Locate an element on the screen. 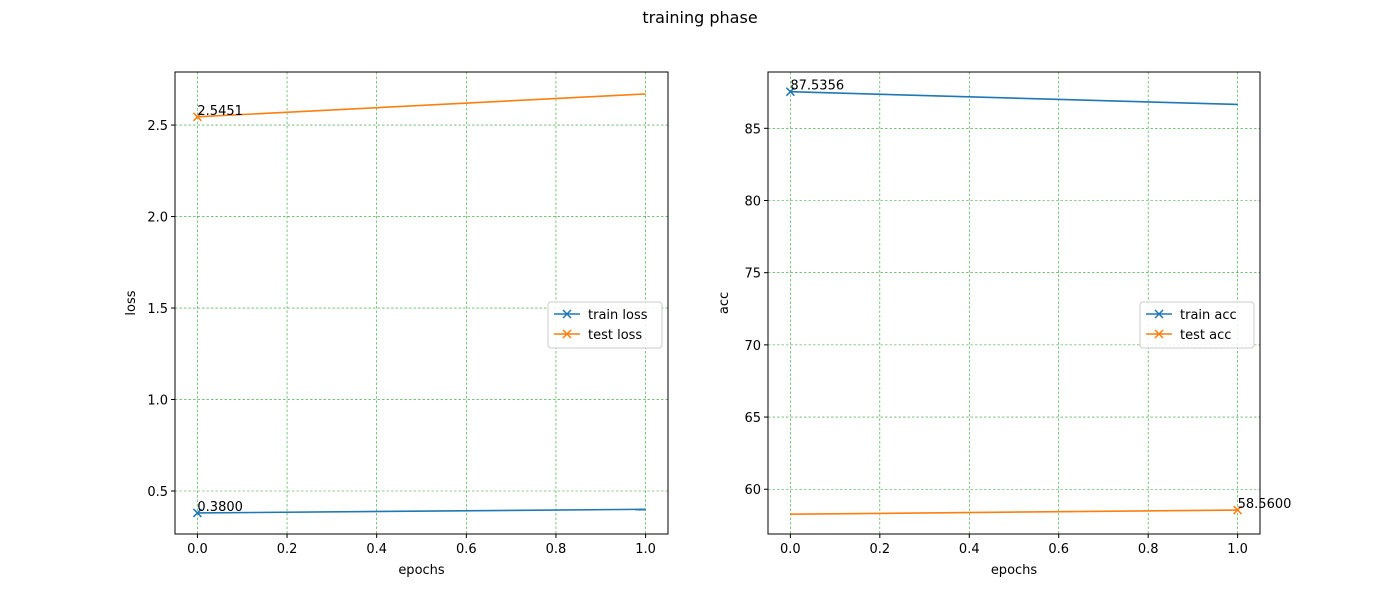 The image size is (1400, 604). data-label-1: 58.5600 is located at coordinates (1265, 504).